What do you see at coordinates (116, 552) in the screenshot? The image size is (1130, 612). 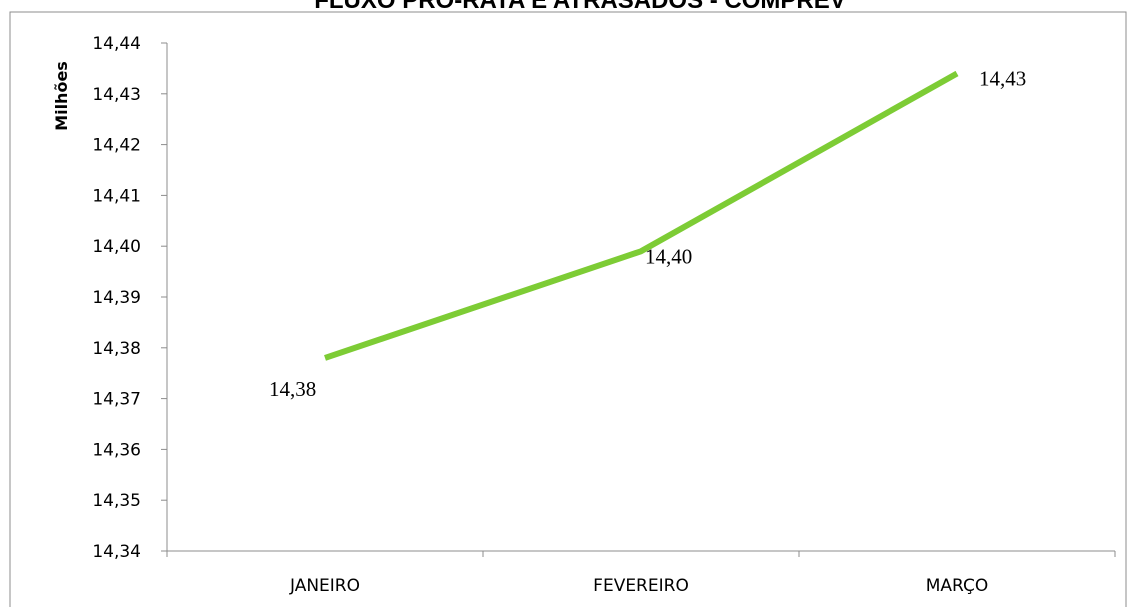 I see `y-tick-label: 14,34` at bounding box center [116, 552].